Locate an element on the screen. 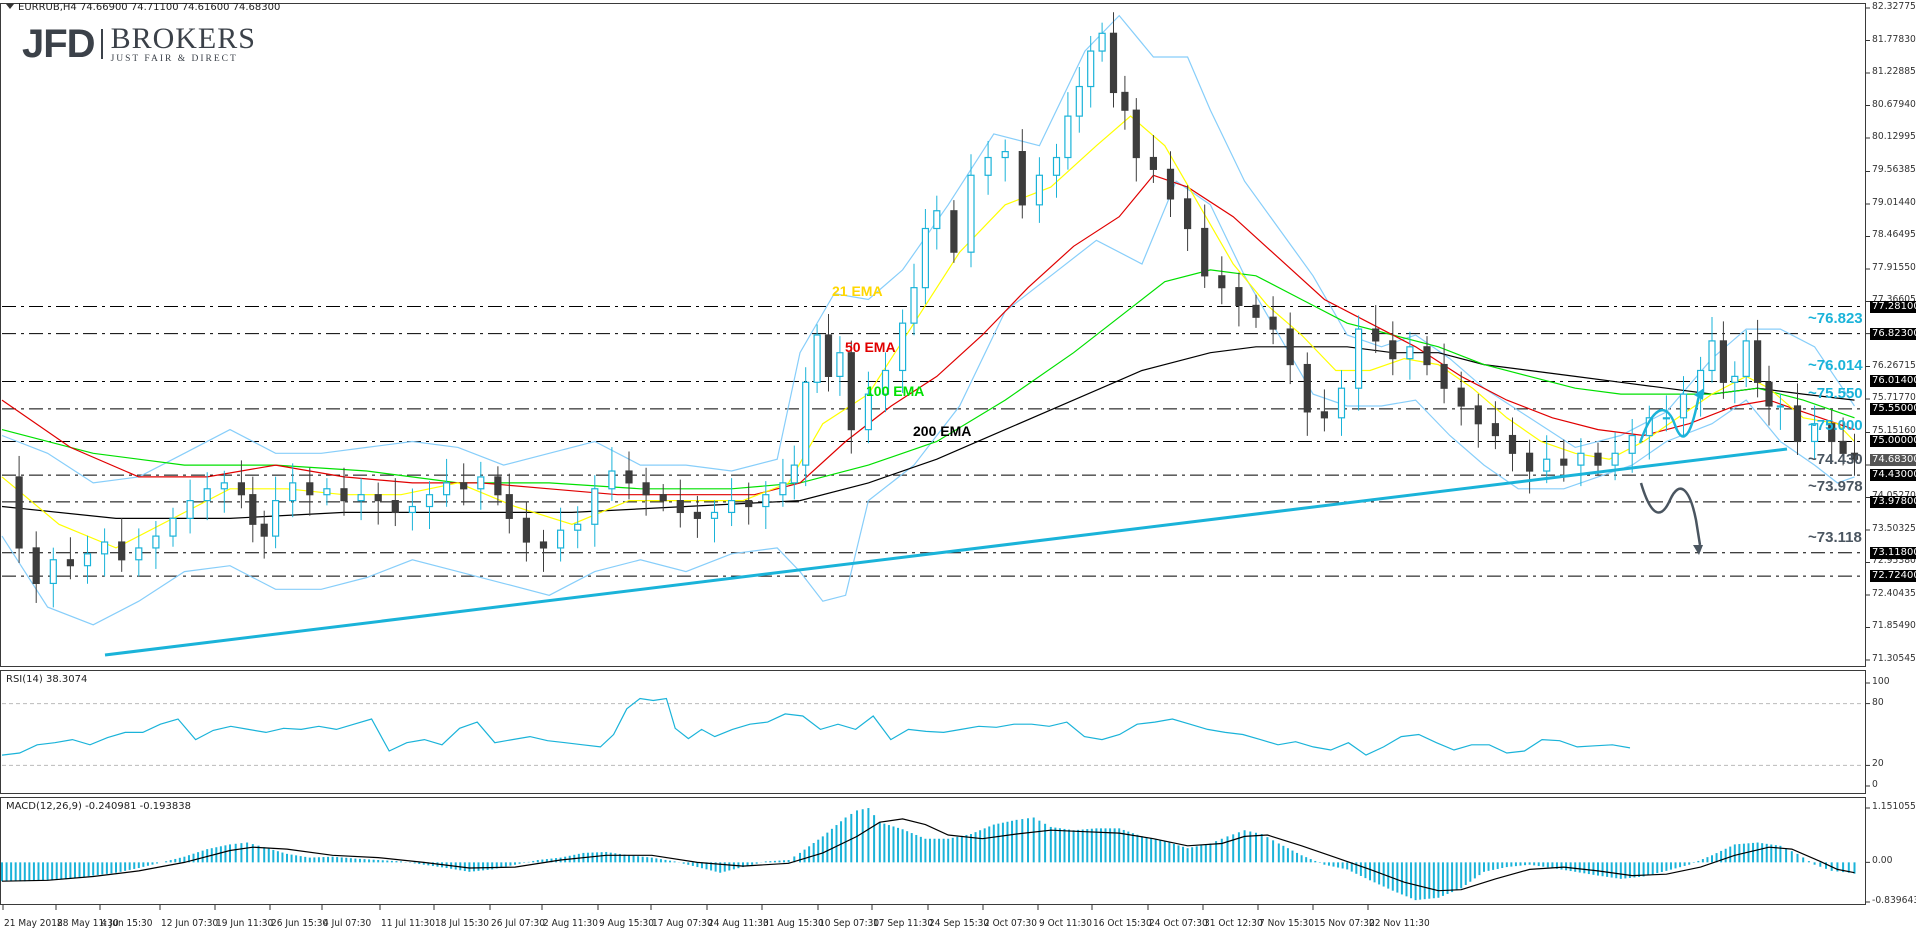 This screenshot has width=1916, height=936. forecast-down-arrow is located at coordinates (1670, 514).